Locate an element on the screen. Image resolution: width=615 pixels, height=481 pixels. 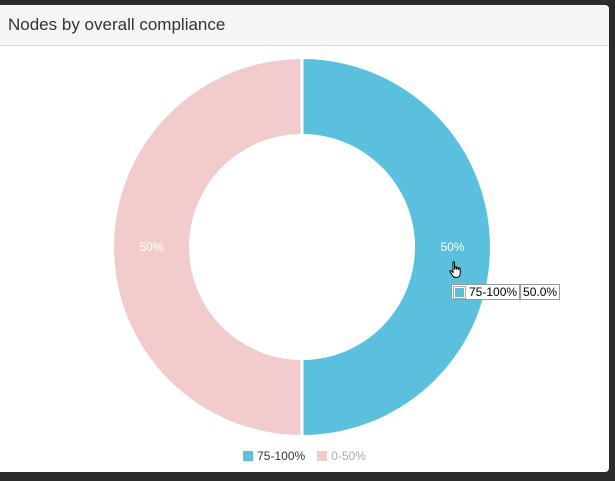
chart-tooltip: 75-100% 50.0% is located at coordinates (506, 292).